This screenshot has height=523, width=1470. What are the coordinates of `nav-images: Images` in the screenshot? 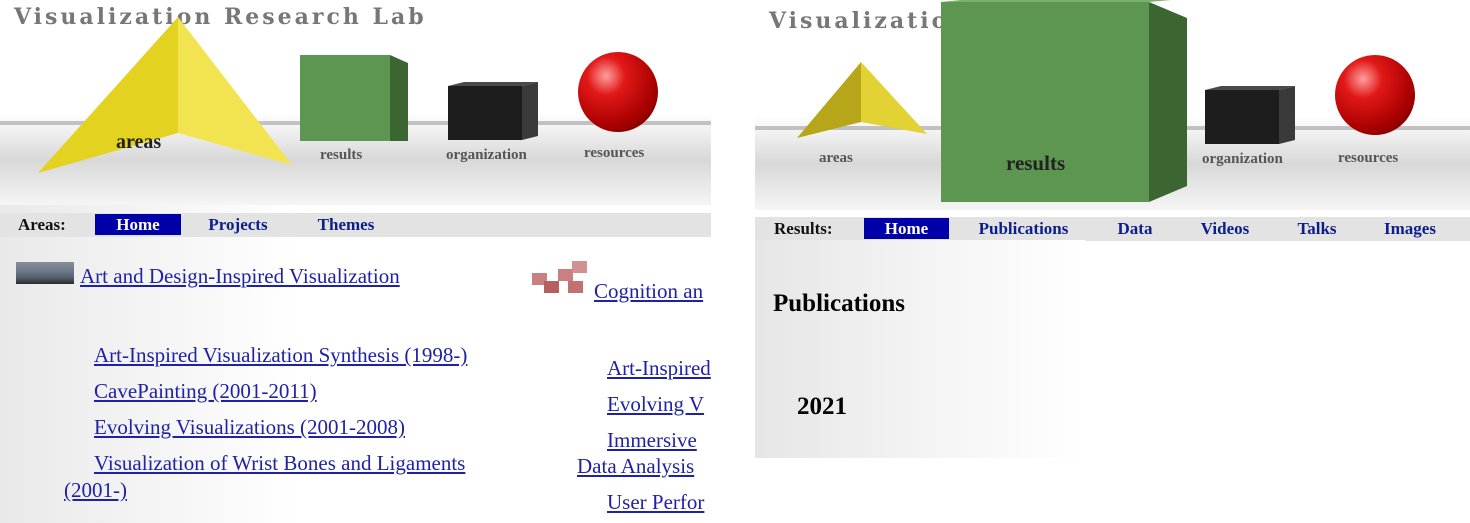 It's located at (1410, 228).